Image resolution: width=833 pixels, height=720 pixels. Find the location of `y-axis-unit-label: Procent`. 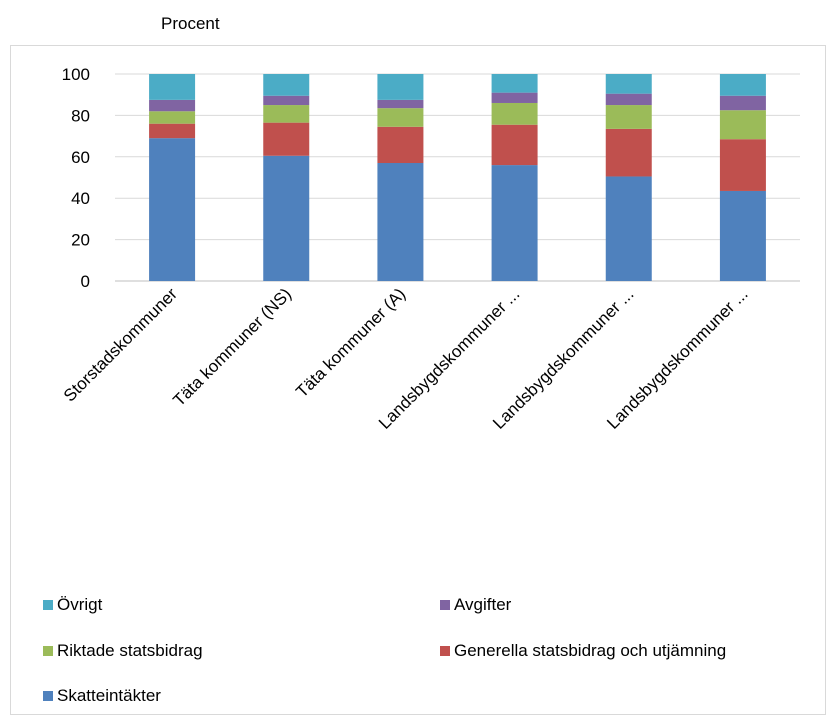

y-axis-unit-label: Procent is located at coordinates (190, 23).